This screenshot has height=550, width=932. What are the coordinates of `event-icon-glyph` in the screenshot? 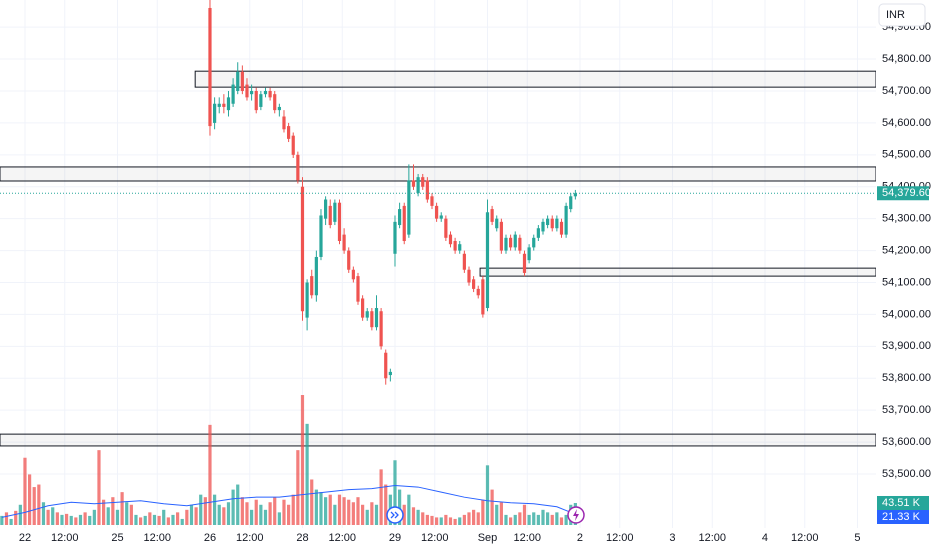 It's located at (576, 515).